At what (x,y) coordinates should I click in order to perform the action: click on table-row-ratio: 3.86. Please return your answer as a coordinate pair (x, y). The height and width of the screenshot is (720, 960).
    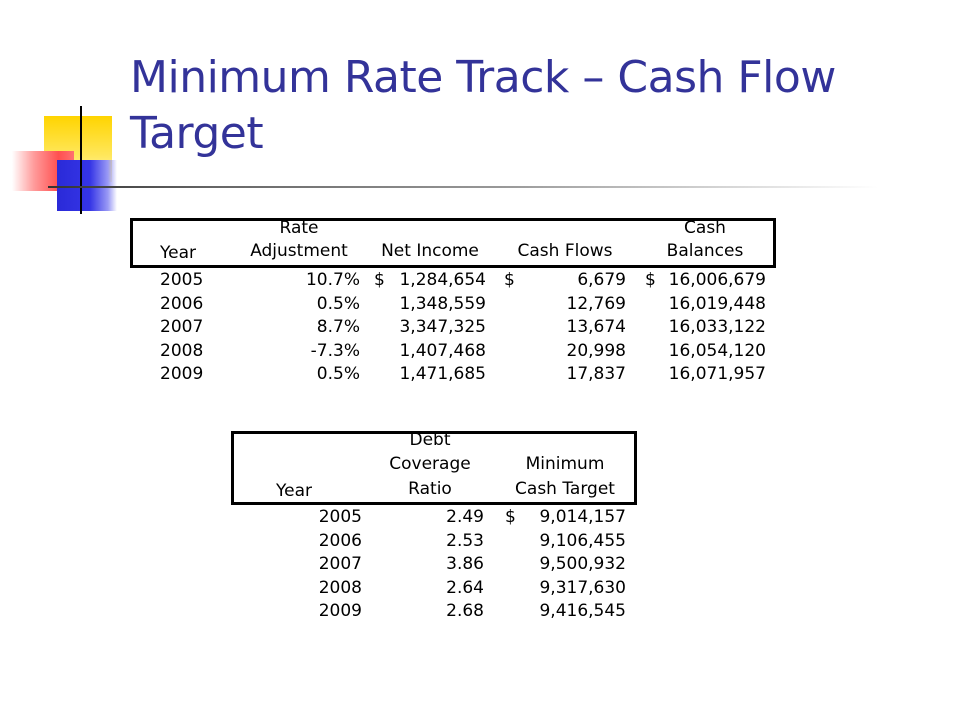
    Looking at the image, I should click on (465, 564).